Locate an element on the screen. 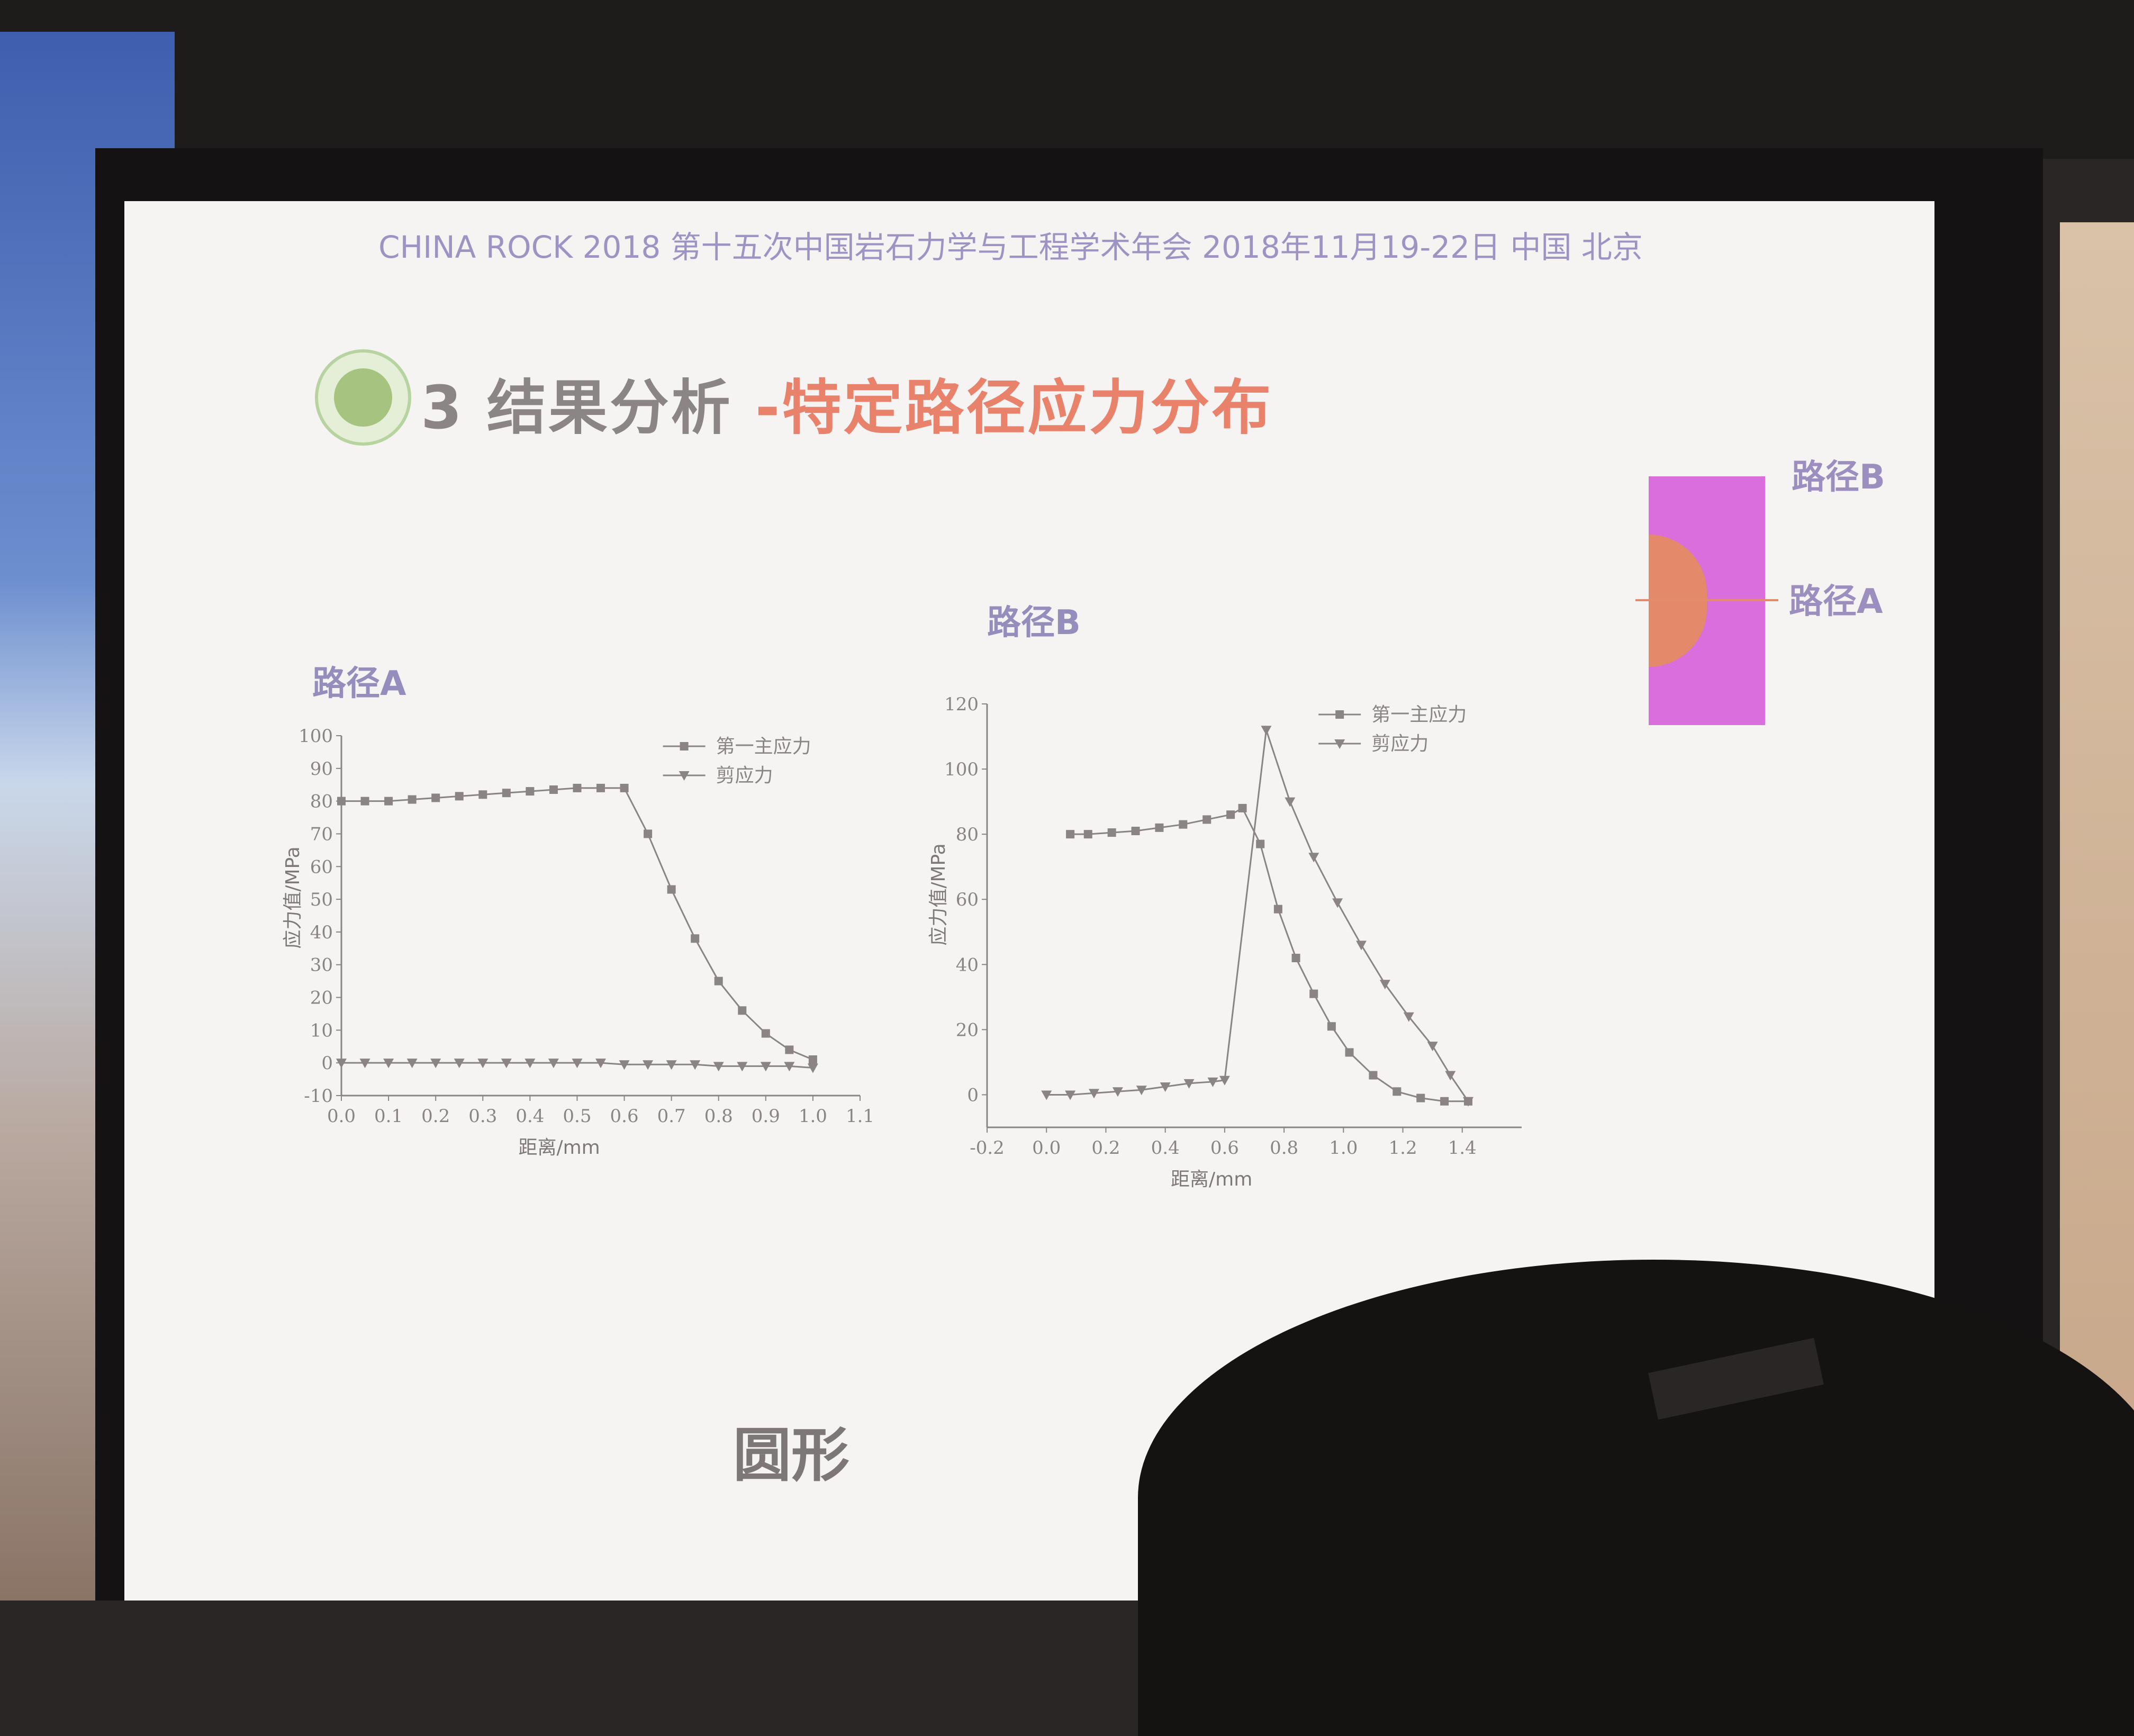 Image resolution: width=2134 pixels, height=1736 pixels. y-tick-label: 30 is located at coordinates (321, 965).